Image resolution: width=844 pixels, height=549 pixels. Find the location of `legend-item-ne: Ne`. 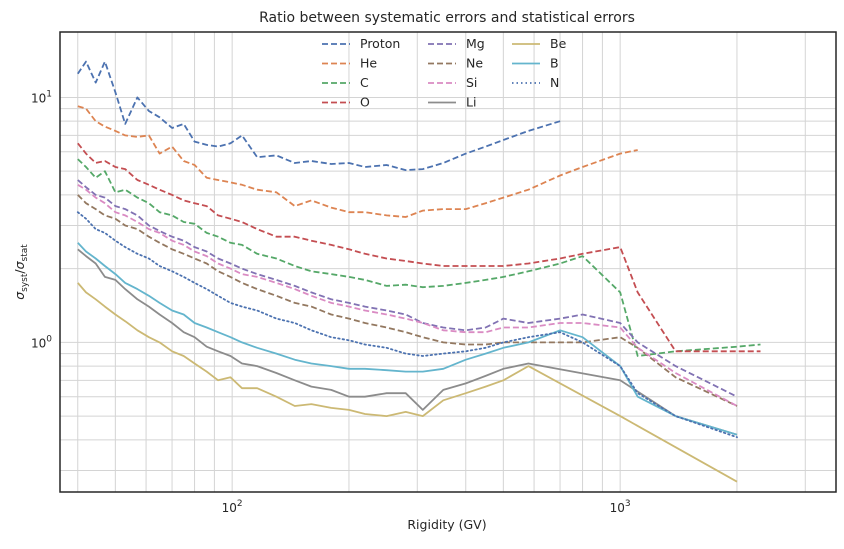

legend-item-ne: Ne is located at coordinates (455, 63).